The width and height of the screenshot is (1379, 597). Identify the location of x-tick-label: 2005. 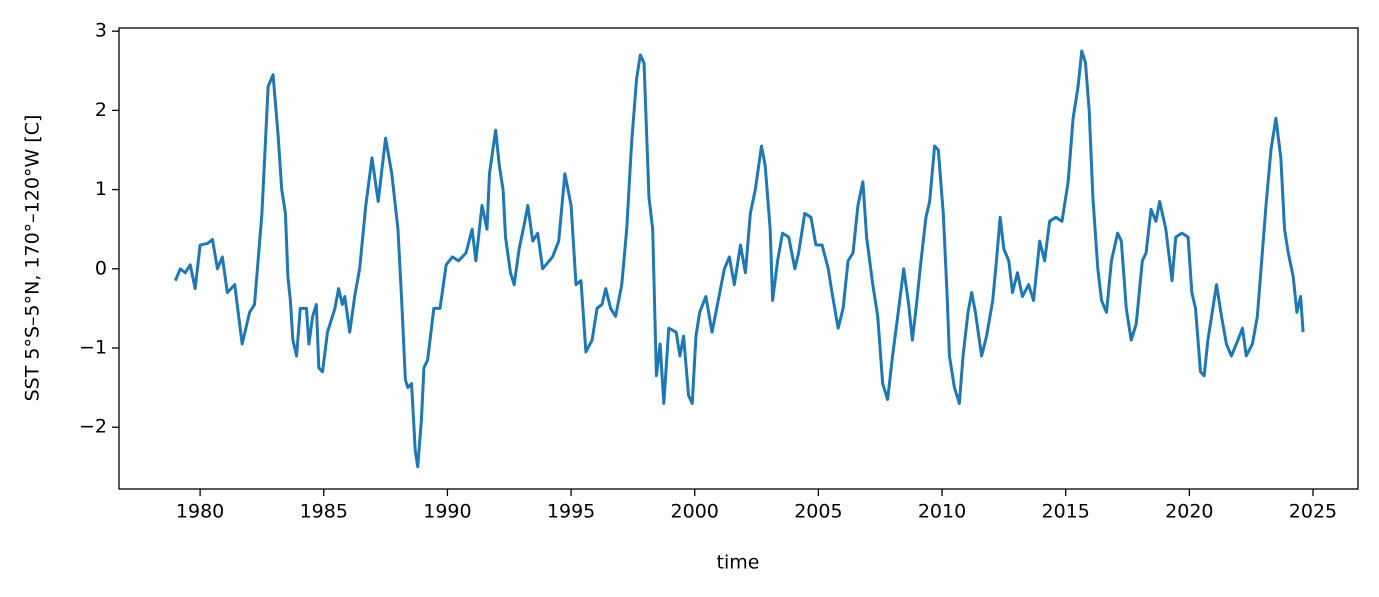
(818, 512).